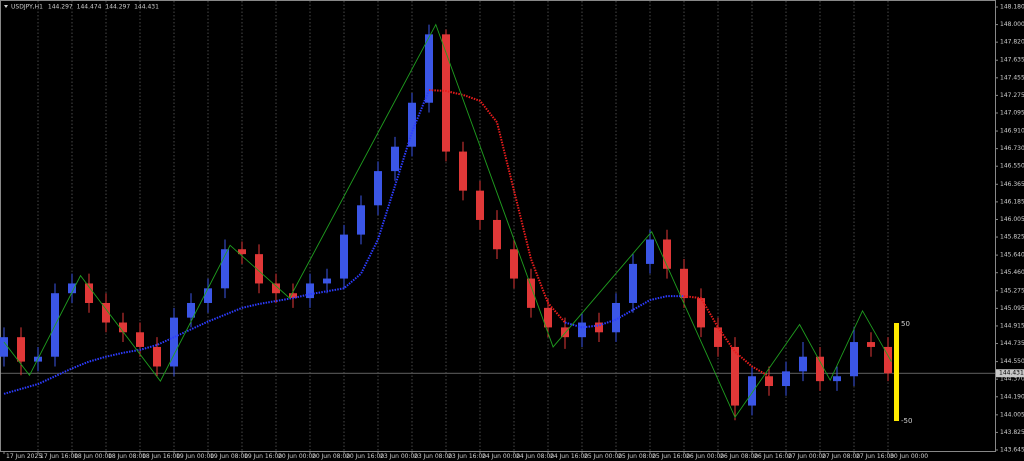 The image size is (1024, 461). What do you see at coordinates (905, 324) in the screenshot?
I see `scale-top-label: 50` at bounding box center [905, 324].